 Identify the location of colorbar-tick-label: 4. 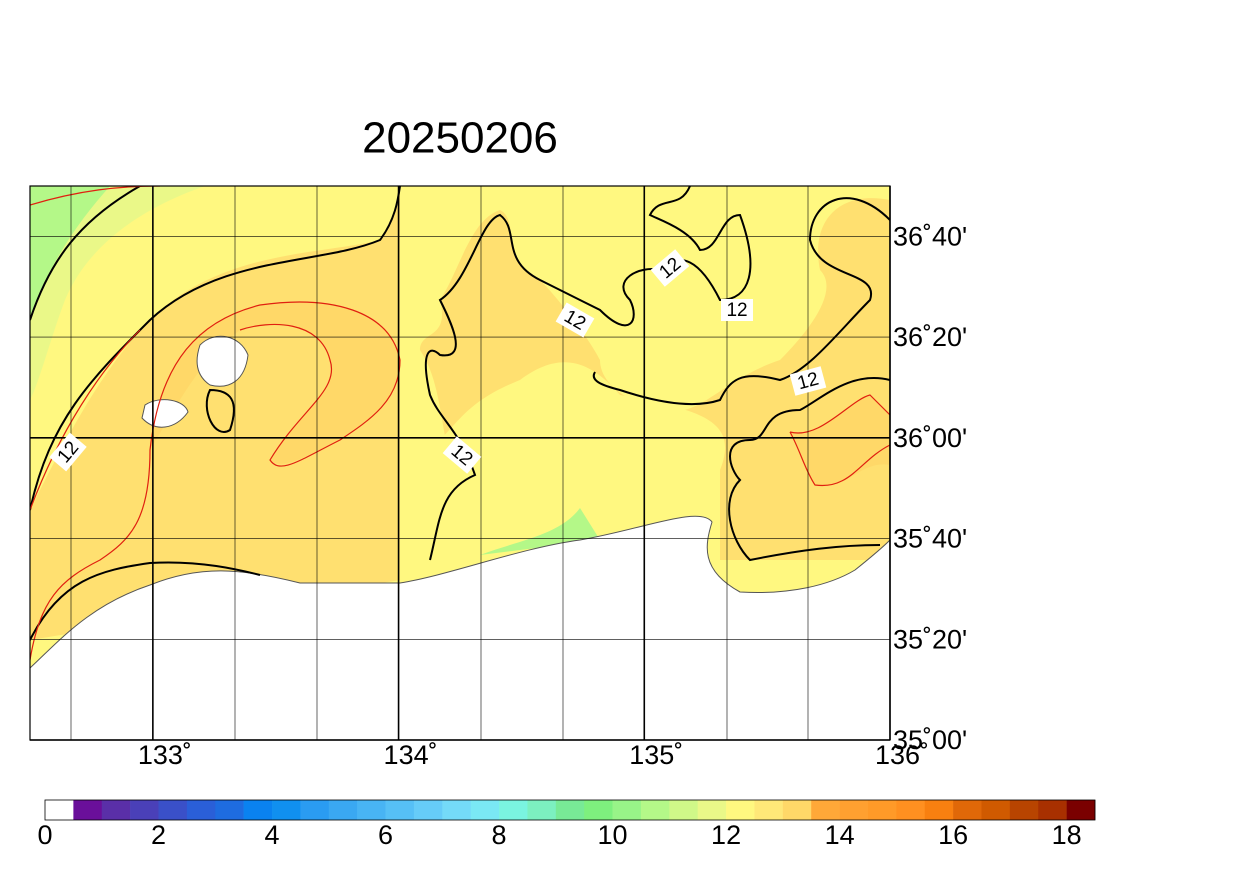
(272, 835).